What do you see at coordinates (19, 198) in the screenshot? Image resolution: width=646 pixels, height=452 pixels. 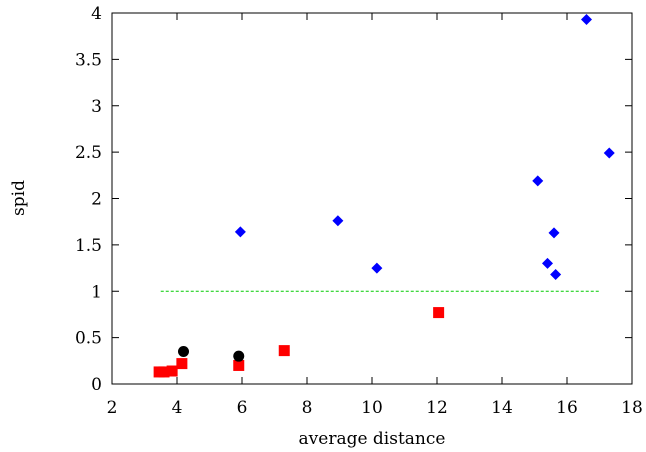 I see `y-axis-label: spid` at bounding box center [19, 198].